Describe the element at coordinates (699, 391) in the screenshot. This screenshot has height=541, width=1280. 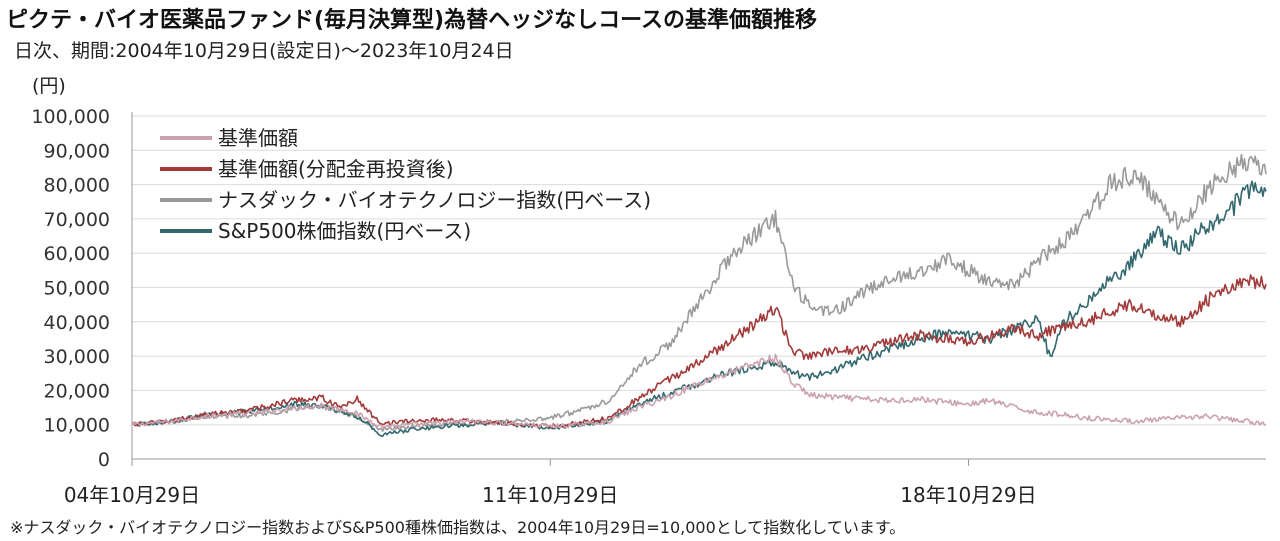
I see `series-line` at that location.